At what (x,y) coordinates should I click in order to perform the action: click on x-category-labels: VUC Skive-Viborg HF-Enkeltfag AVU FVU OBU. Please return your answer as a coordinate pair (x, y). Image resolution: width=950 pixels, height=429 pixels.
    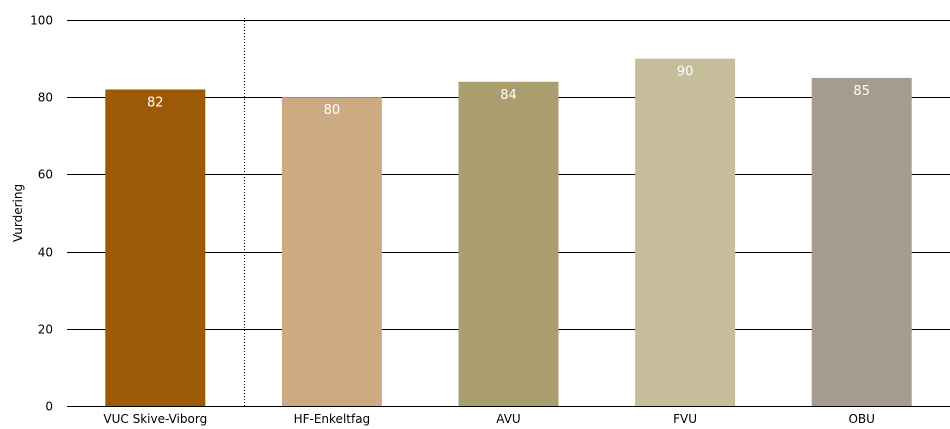
    Looking at the image, I should click on (489, 419).